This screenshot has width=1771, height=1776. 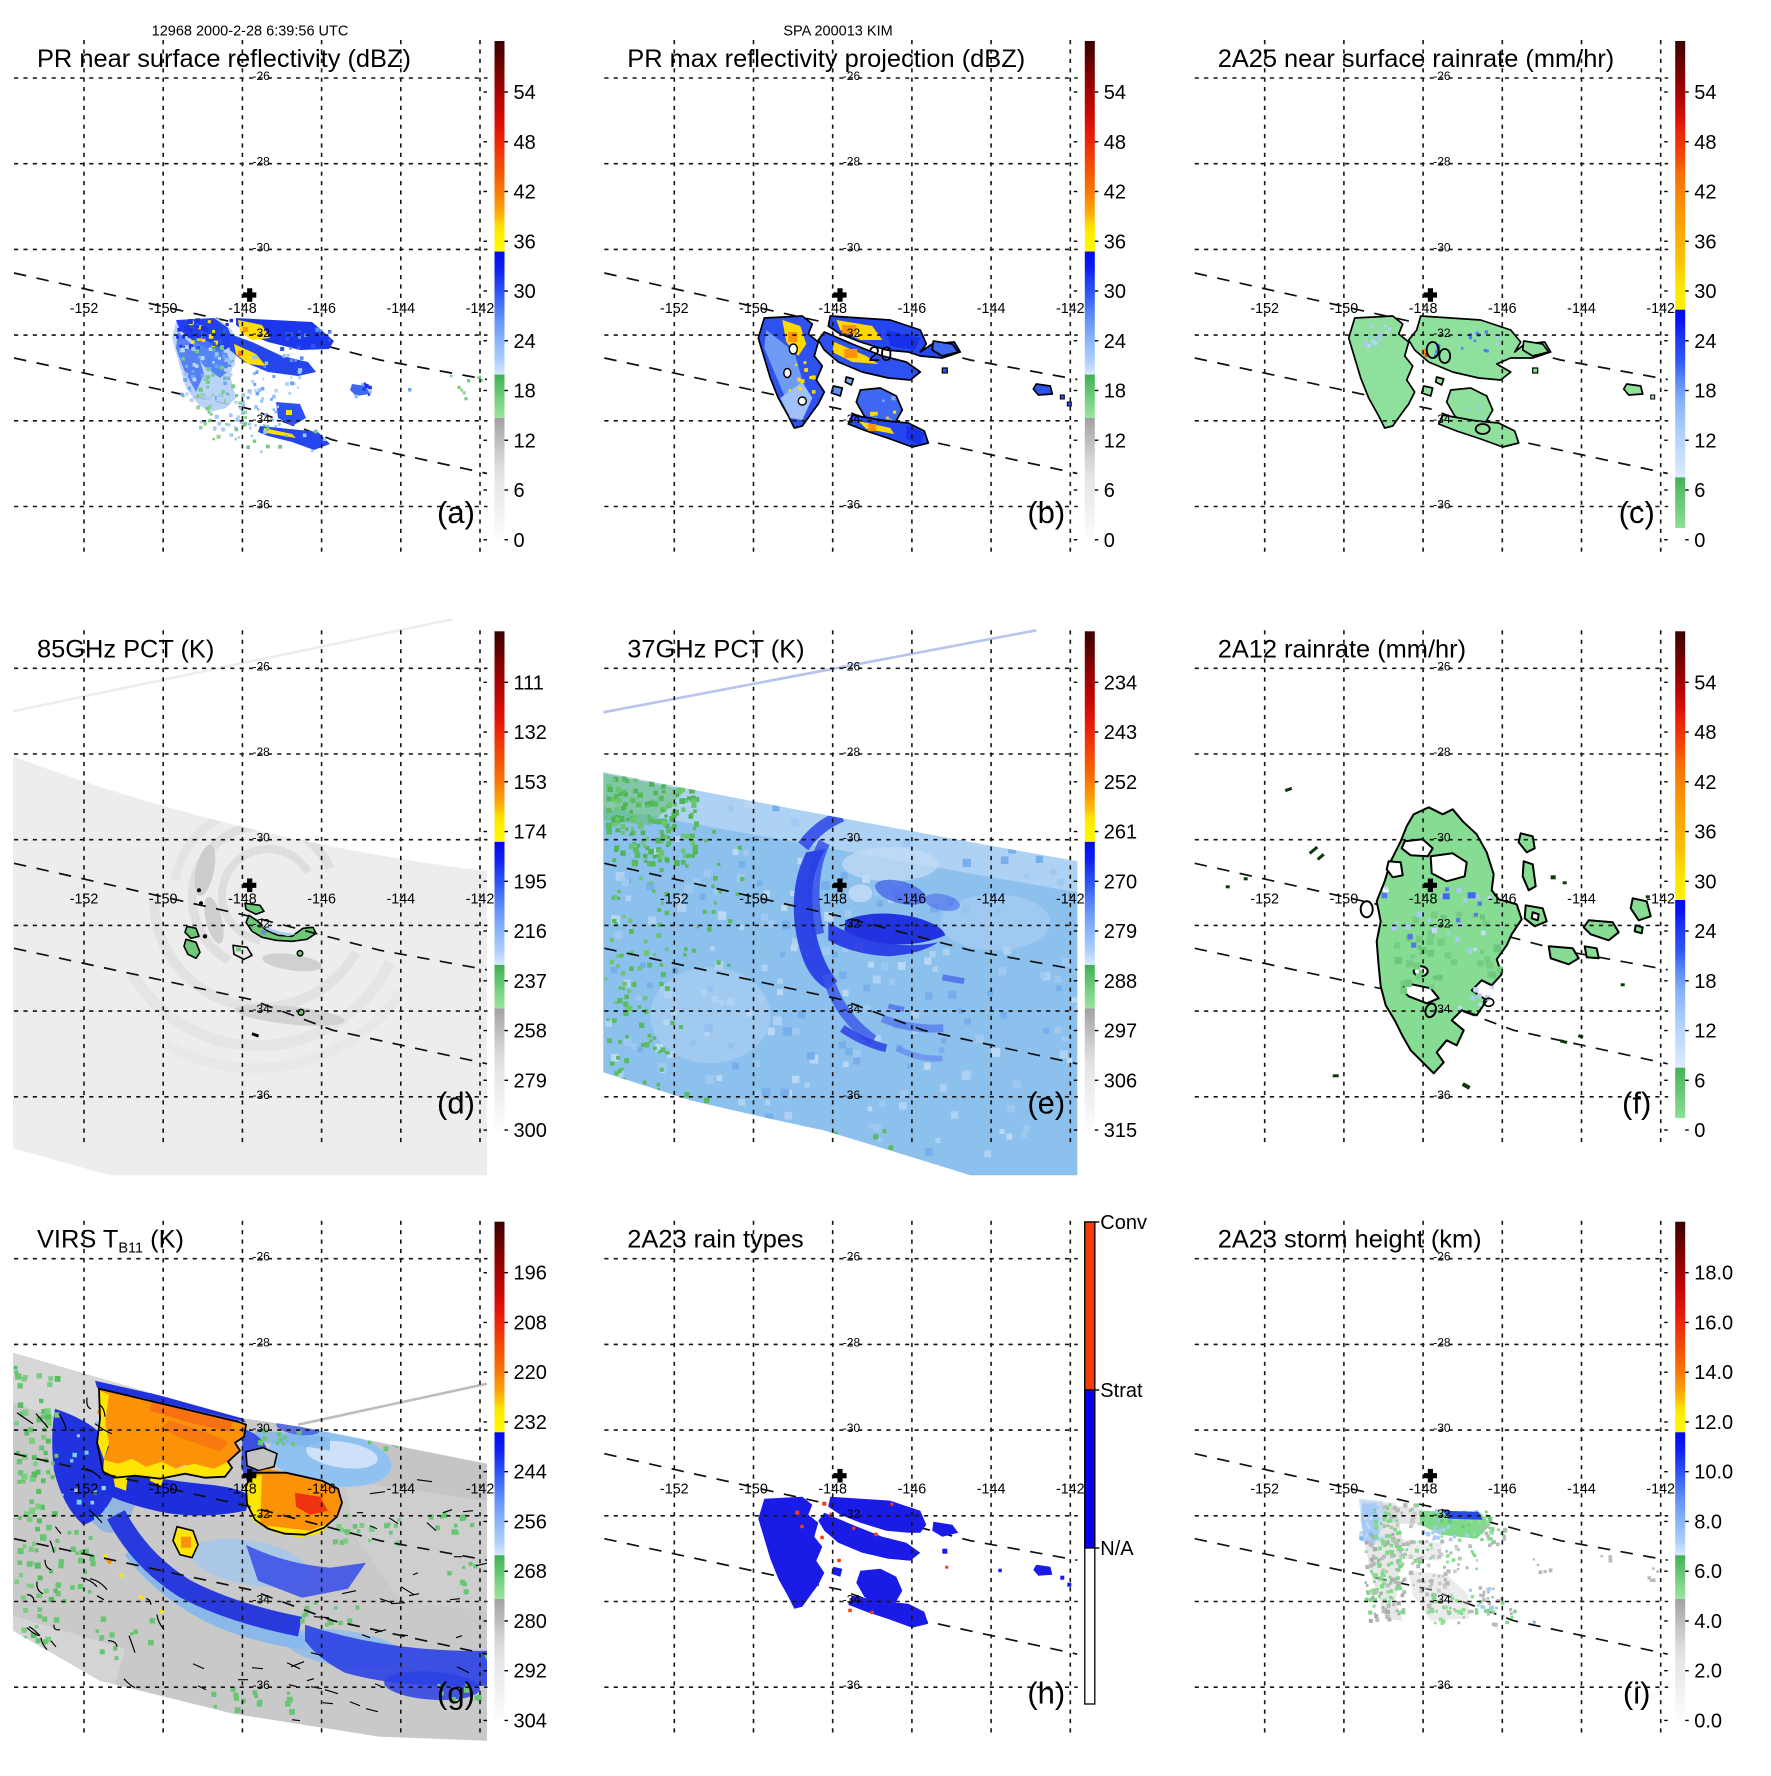 What do you see at coordinates (530, 932) in the screenshot?
I see `svg-text: 216` at bounding box center [530, 932].